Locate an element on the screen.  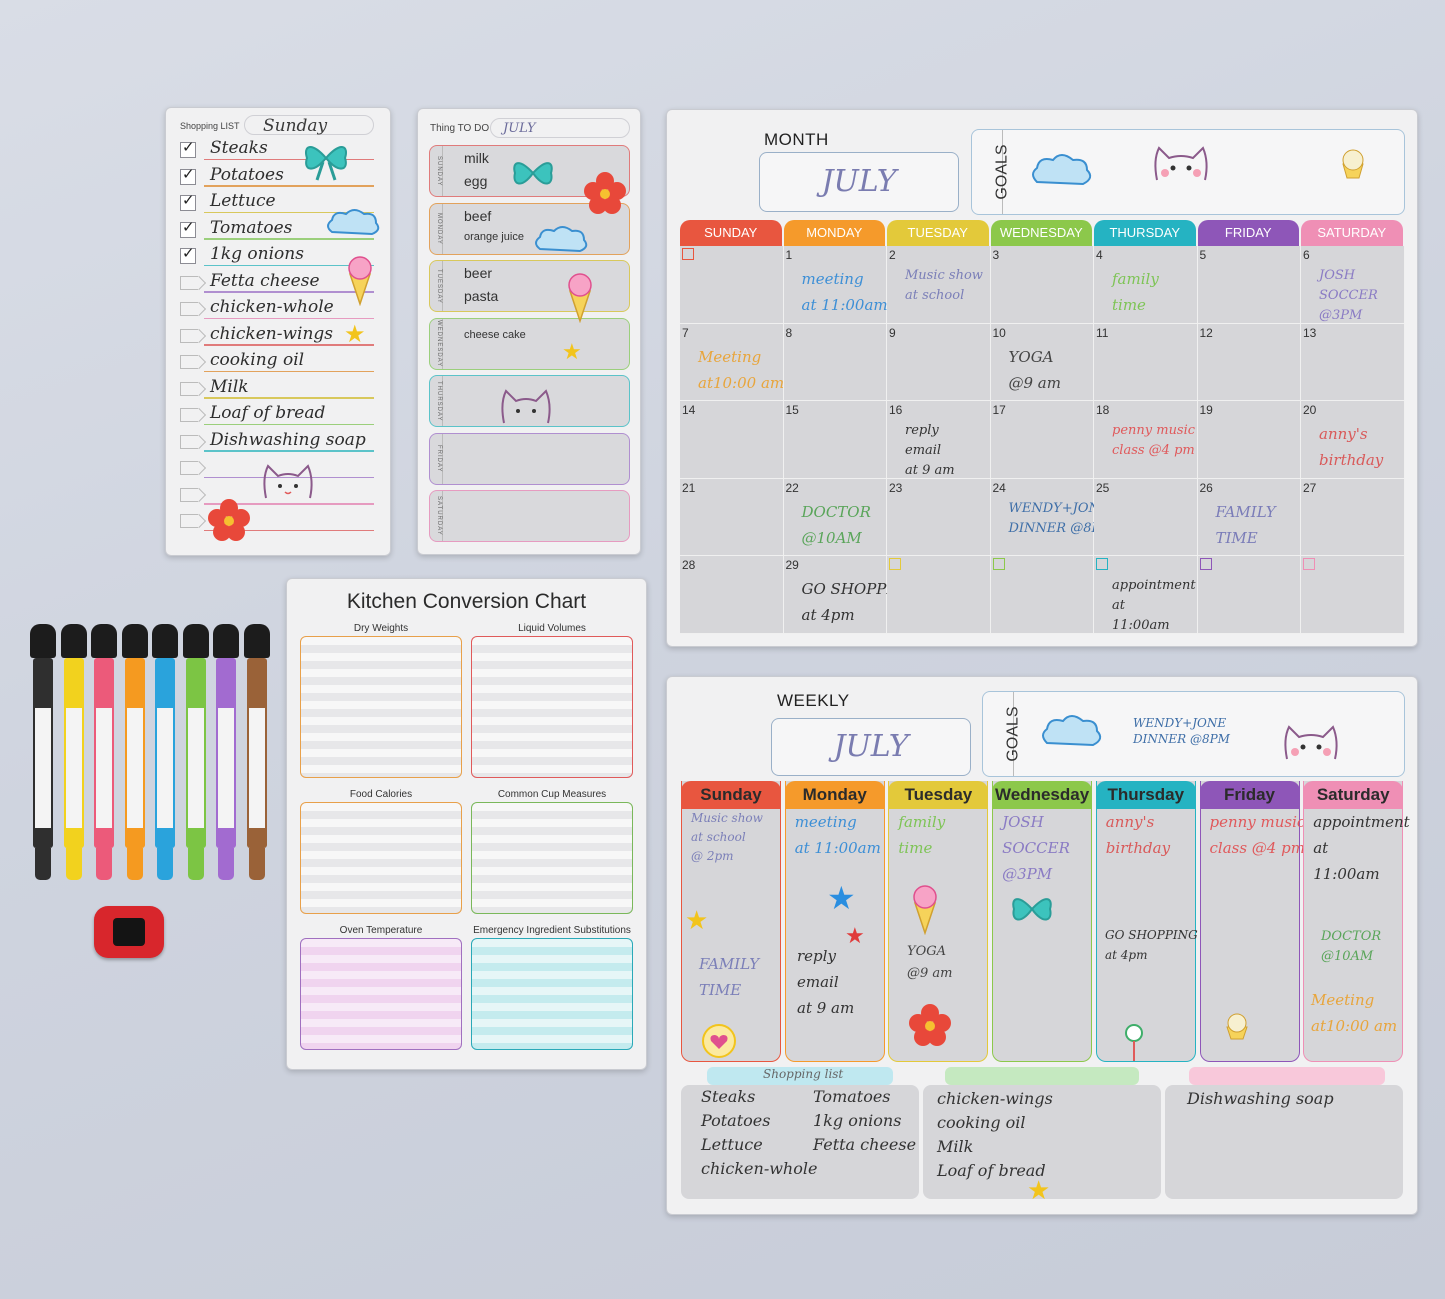
calendar-day-cell: 14 is located at coordinates (732, 440).